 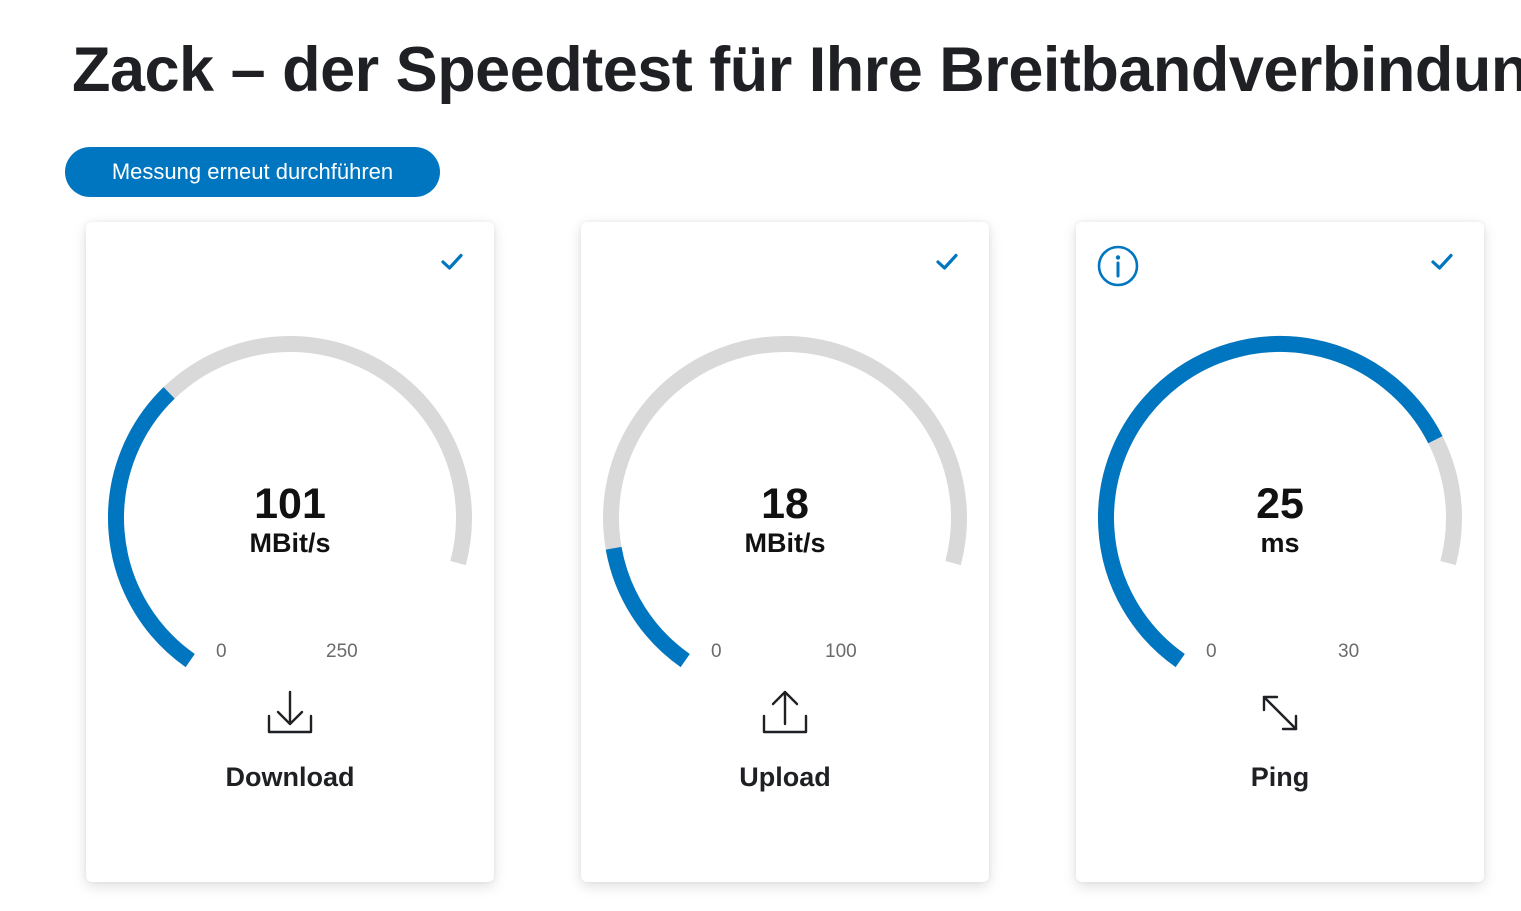 I want to click on download-icon, so click(x=290, y=712).